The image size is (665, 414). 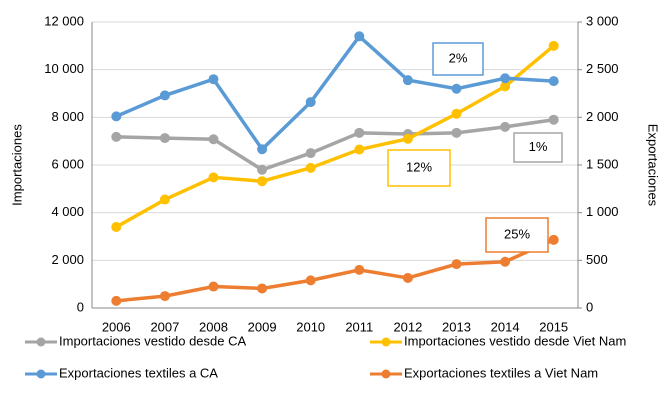 I want to click on x-tick-label: 2006, so click(x=116, y=326).